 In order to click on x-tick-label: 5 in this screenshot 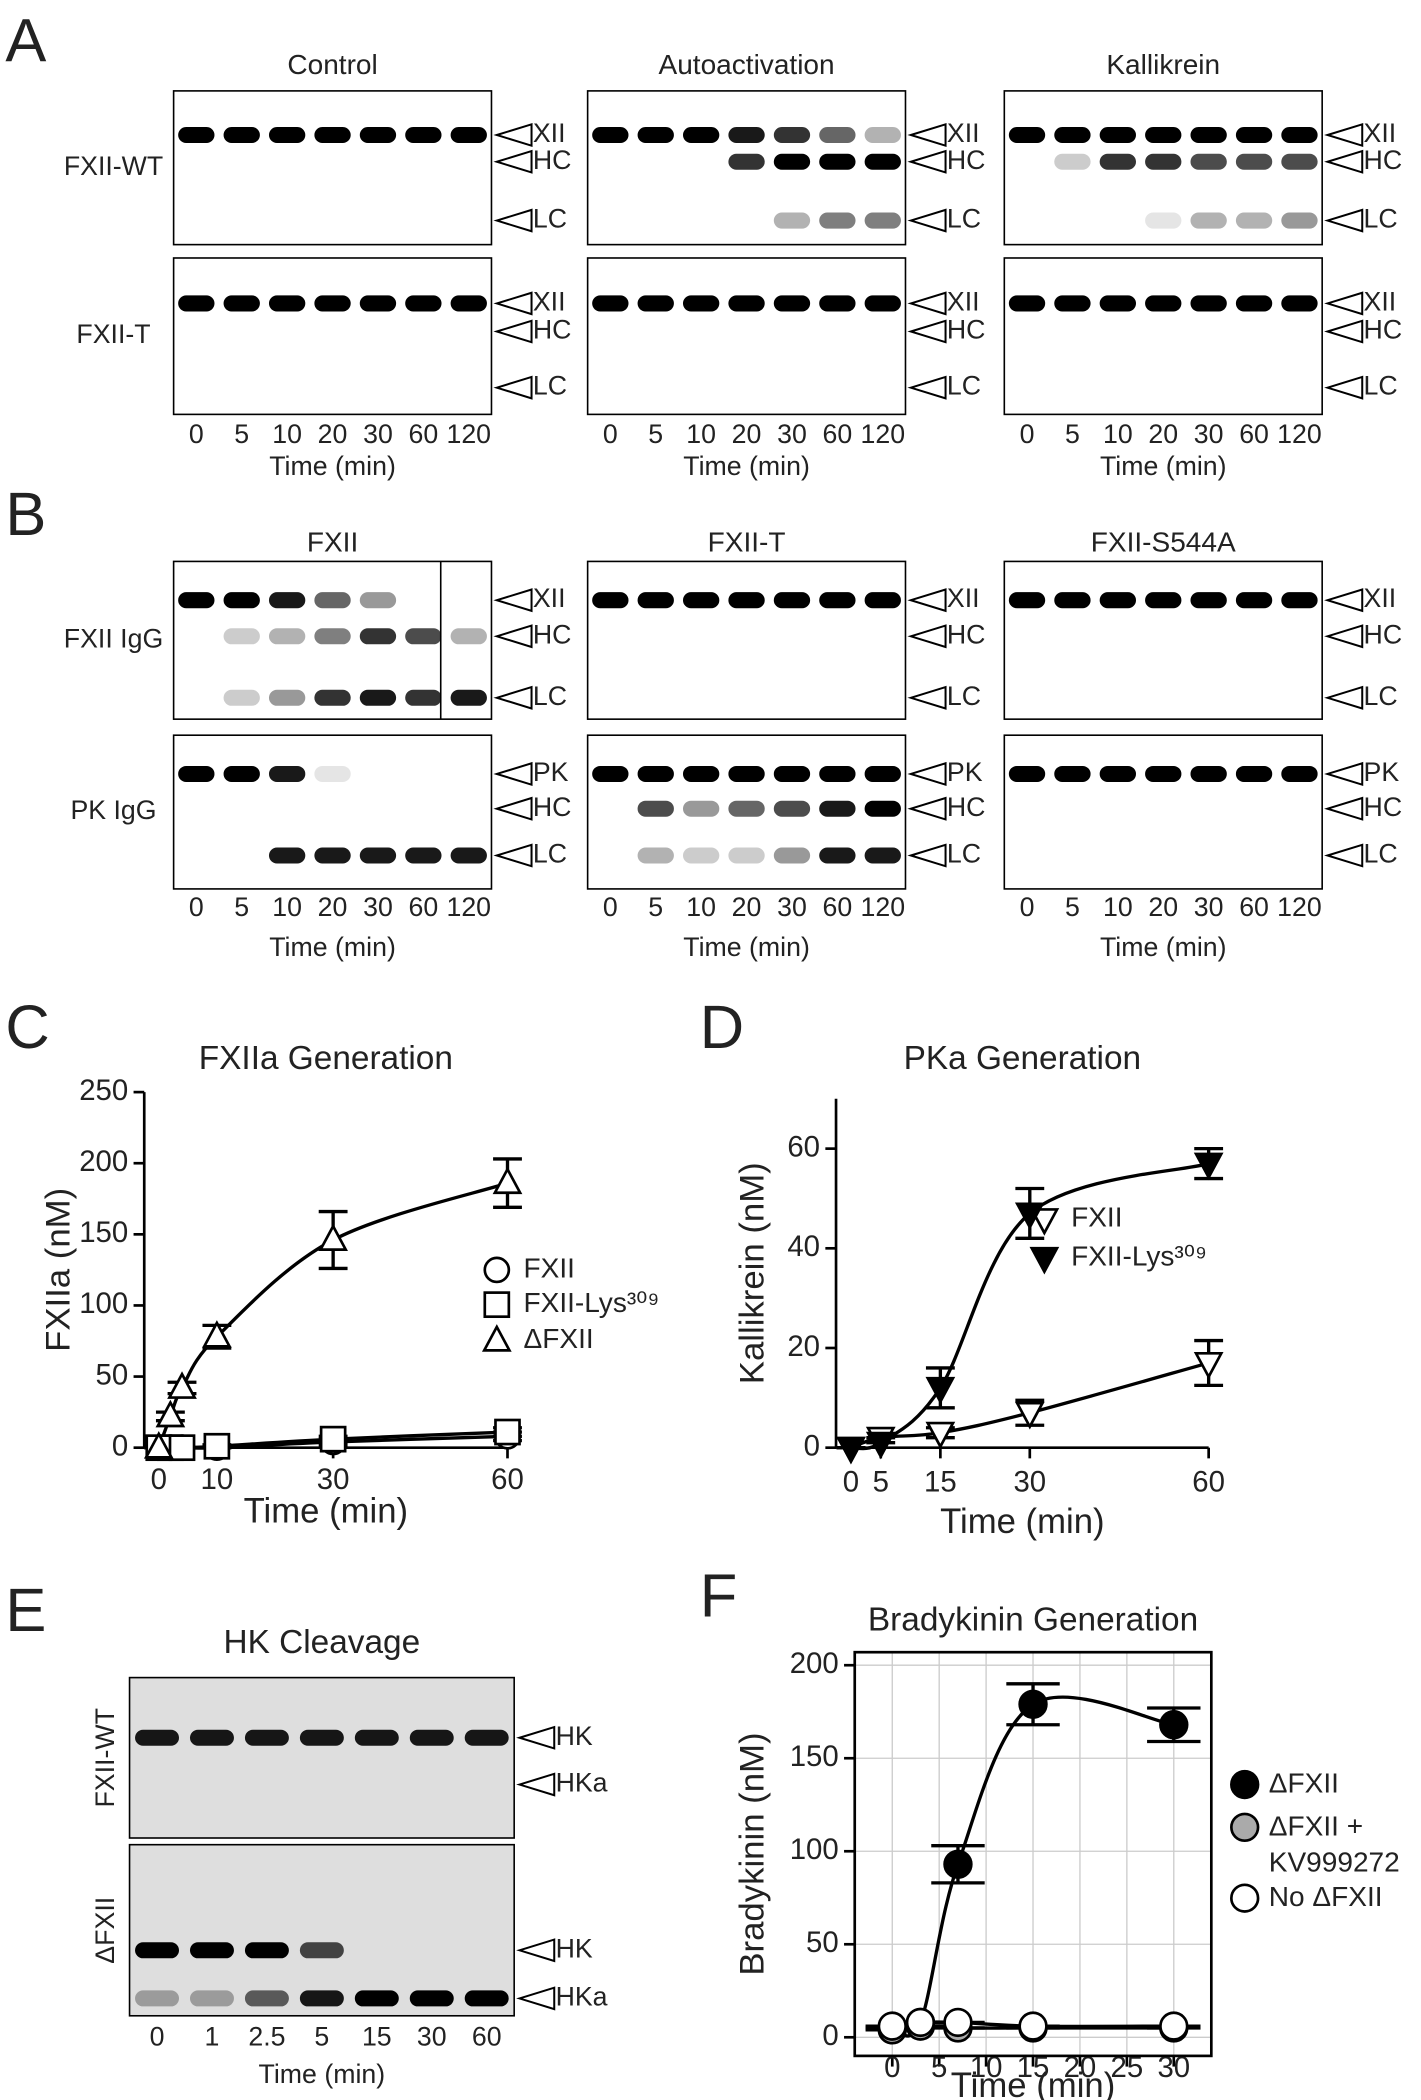, I will do `click(881, 1482)`.